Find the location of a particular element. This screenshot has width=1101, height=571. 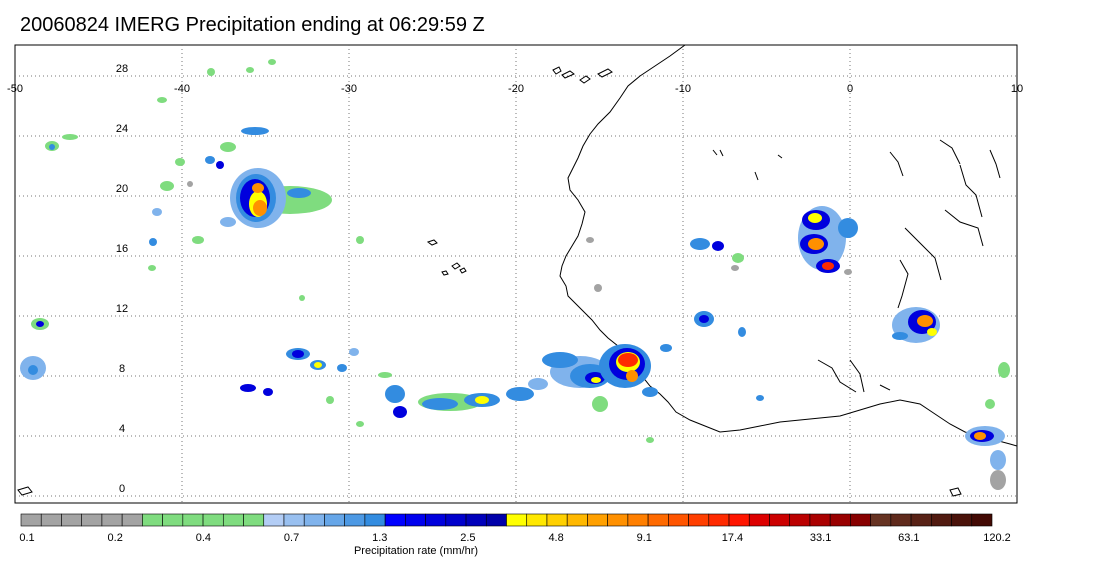

colorbar-tick-label: 63.1 is located at coordinates (908, 538).